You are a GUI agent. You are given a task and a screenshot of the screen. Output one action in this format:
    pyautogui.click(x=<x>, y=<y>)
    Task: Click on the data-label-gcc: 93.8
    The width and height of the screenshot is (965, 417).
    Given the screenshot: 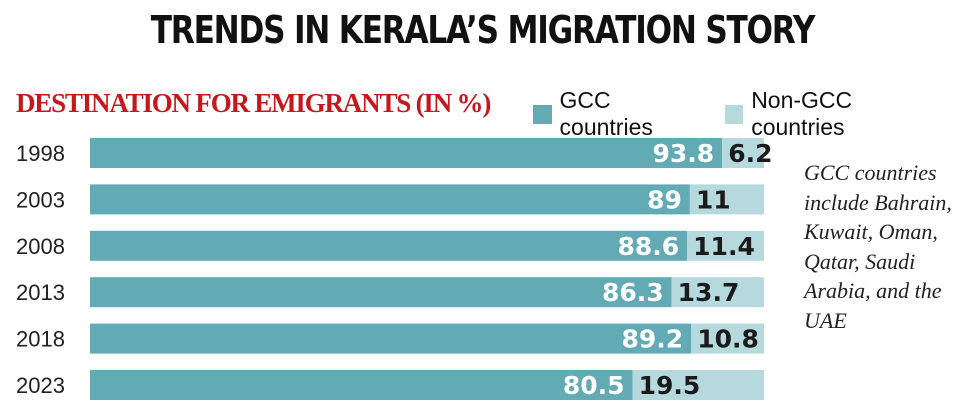 What is the action you would take?
    pyautogui.click(x=684, y=153)
    